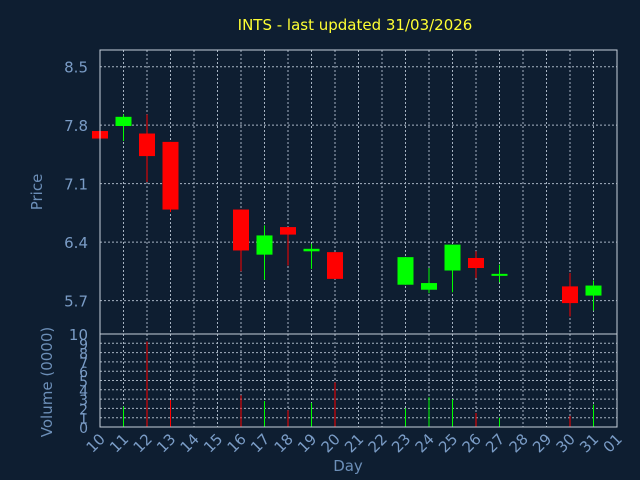 The image size is (640, 480). Describe the element at coordinates (542, 443) in the screenshot. I see `x-tick-label: 29` at that location.